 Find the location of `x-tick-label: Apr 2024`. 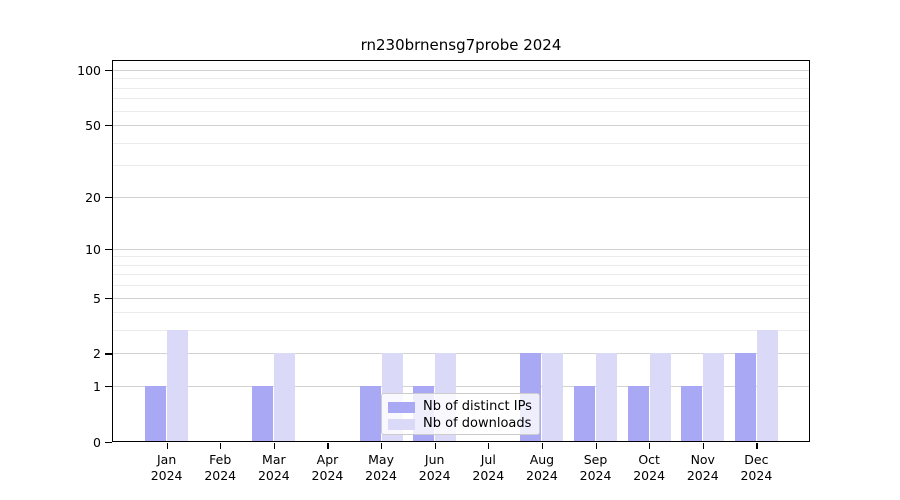

x-tick-label: Apr 2024 is located at coordinates (327, 468).